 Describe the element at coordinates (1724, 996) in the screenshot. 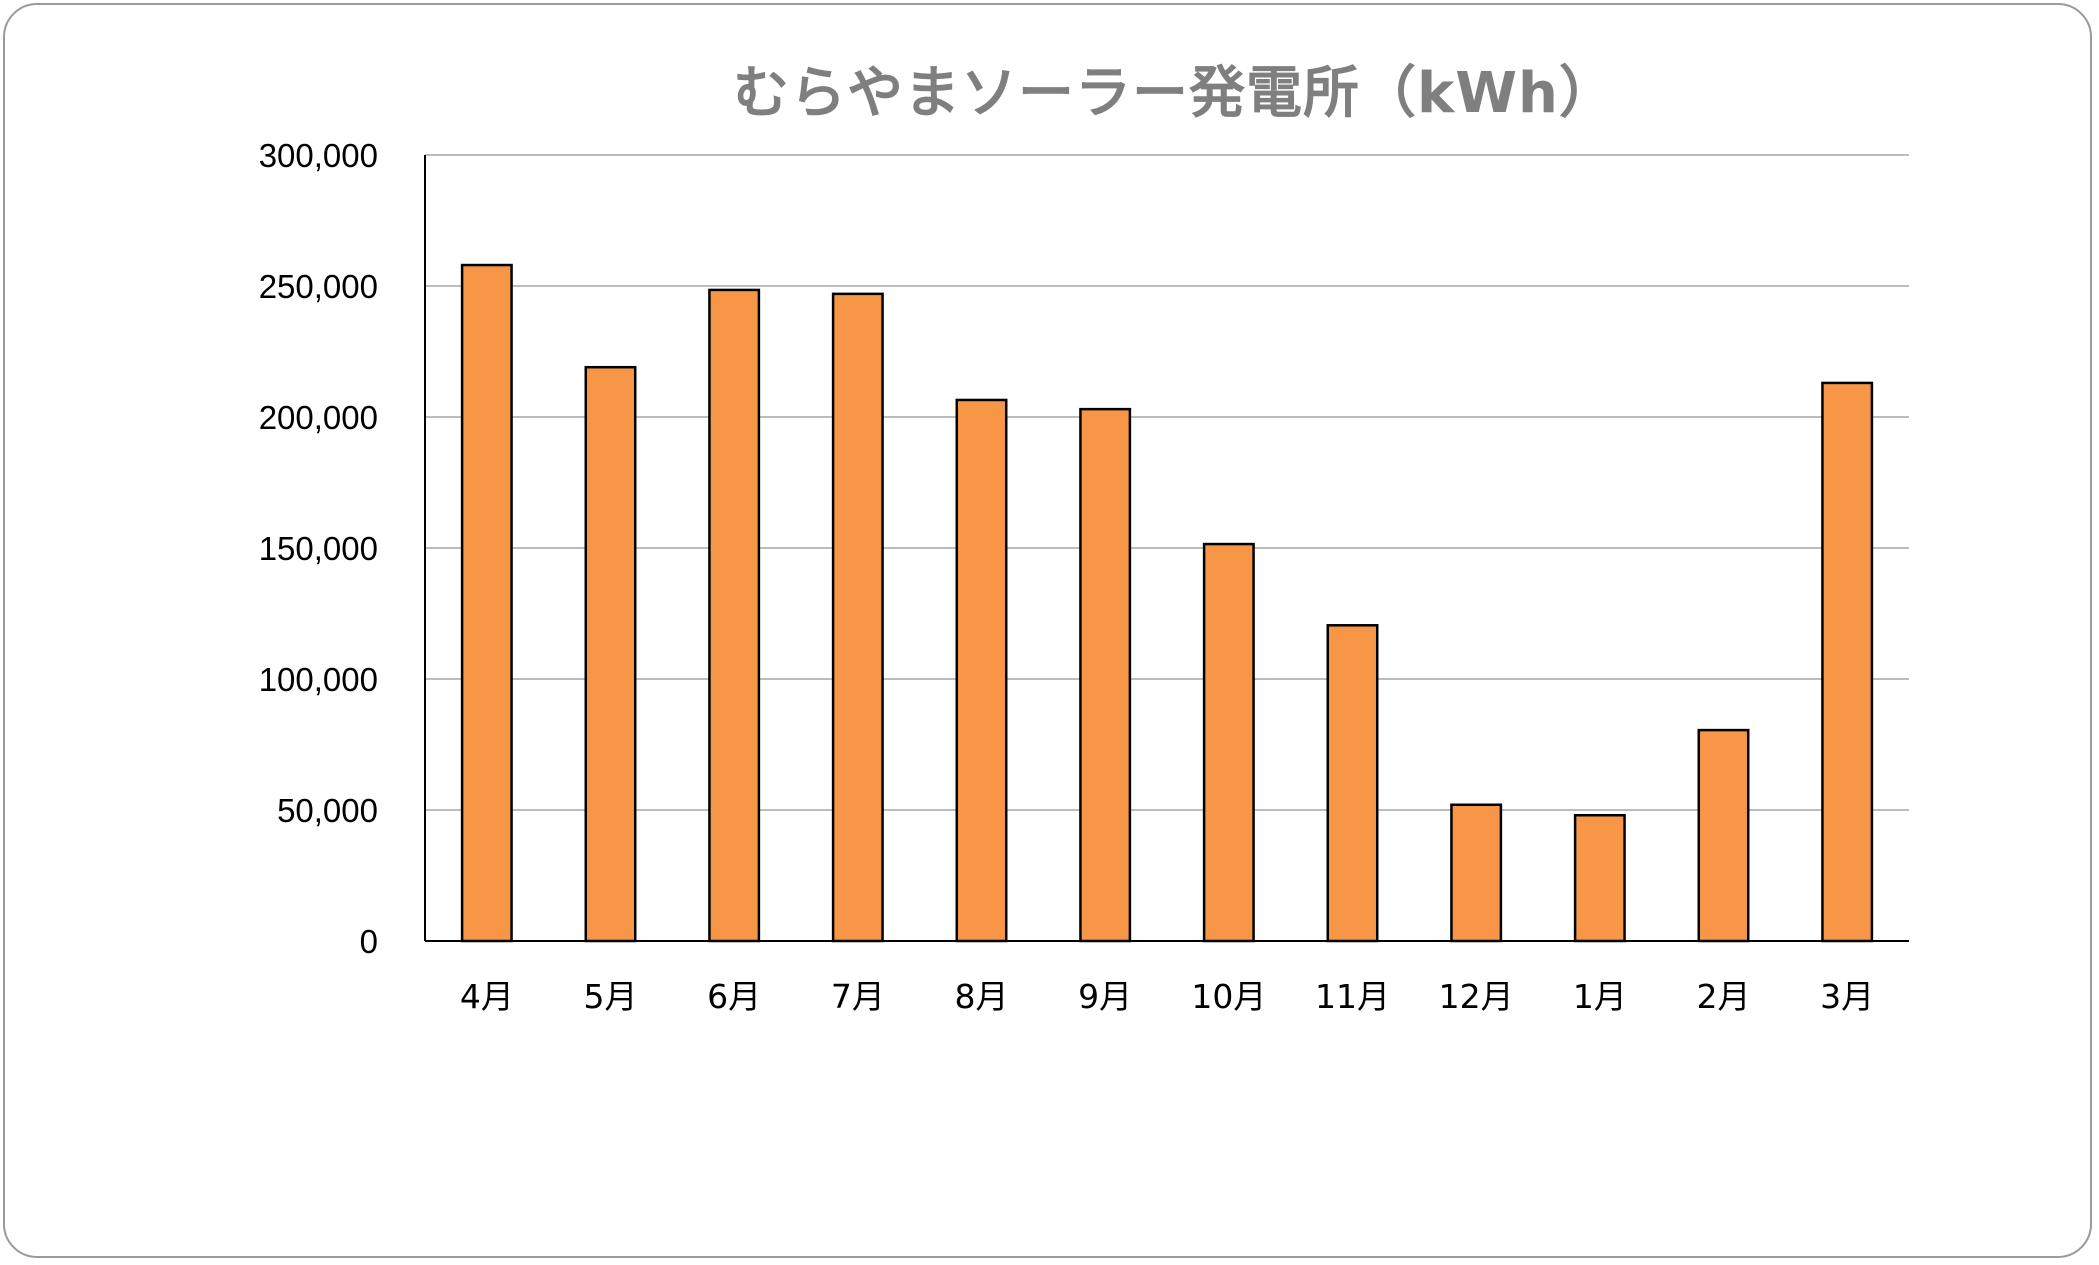

I see `x-category-label: 2月` at that location.